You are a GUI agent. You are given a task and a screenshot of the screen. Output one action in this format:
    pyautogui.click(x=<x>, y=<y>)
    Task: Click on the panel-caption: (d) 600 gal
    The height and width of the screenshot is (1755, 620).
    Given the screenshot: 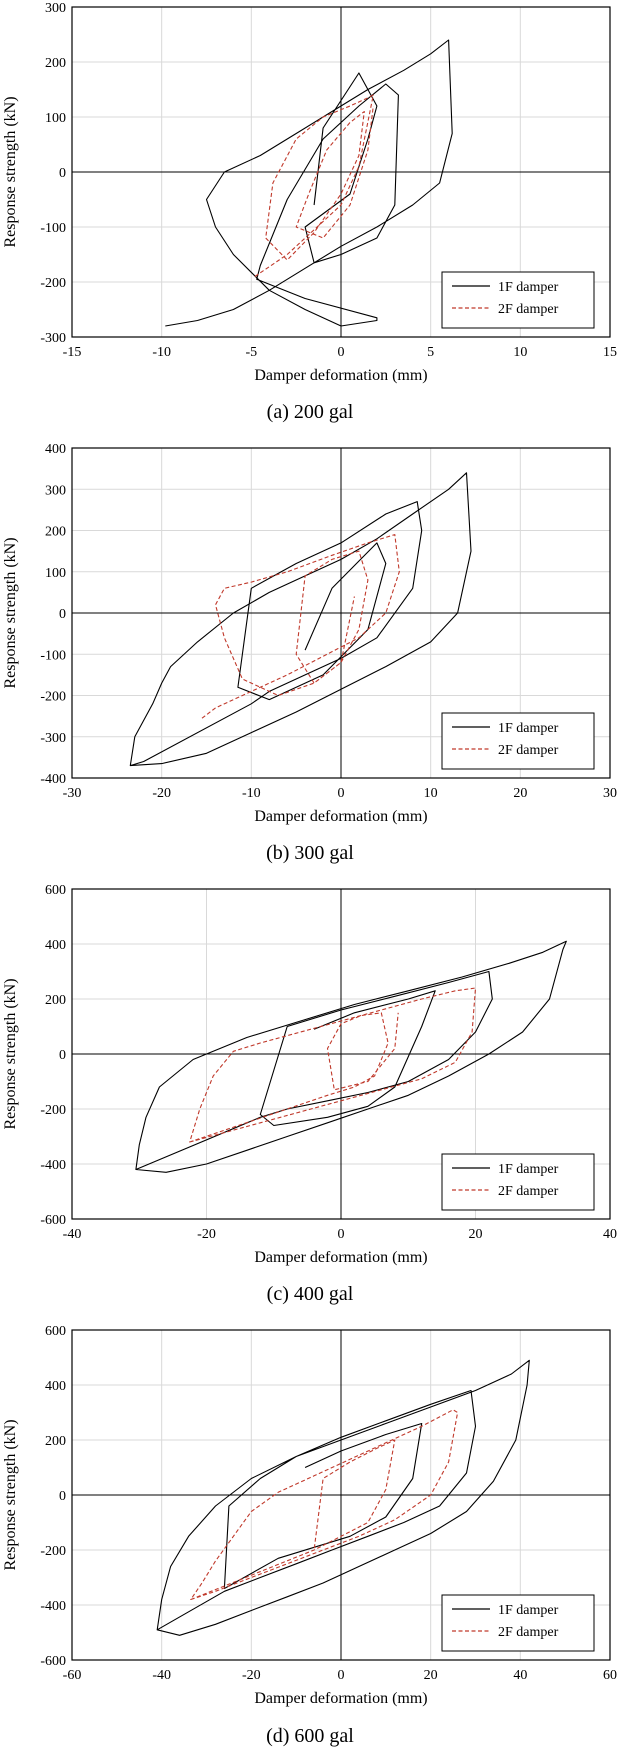 What is the action you would take?
    pyautogui.click(x=310, y=1736)
    